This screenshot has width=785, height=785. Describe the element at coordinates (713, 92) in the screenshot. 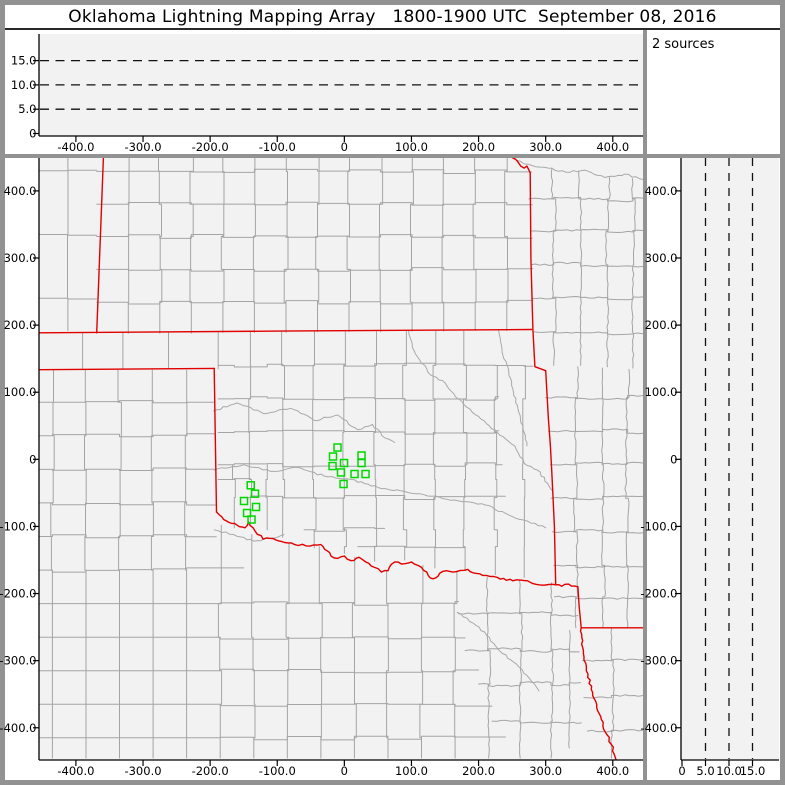

I see `panel-source-count: 2 sources` at that location.